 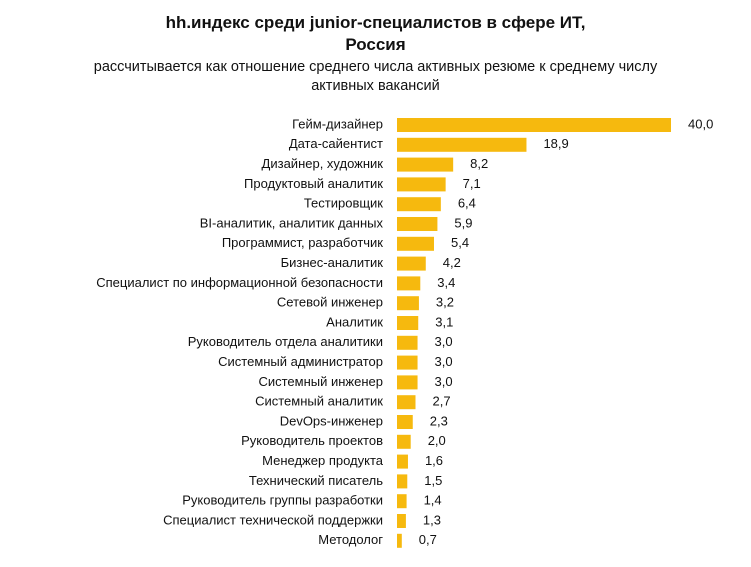 I want to click on category-label: Руководитель группы разработки, so click(x=282, y=500).